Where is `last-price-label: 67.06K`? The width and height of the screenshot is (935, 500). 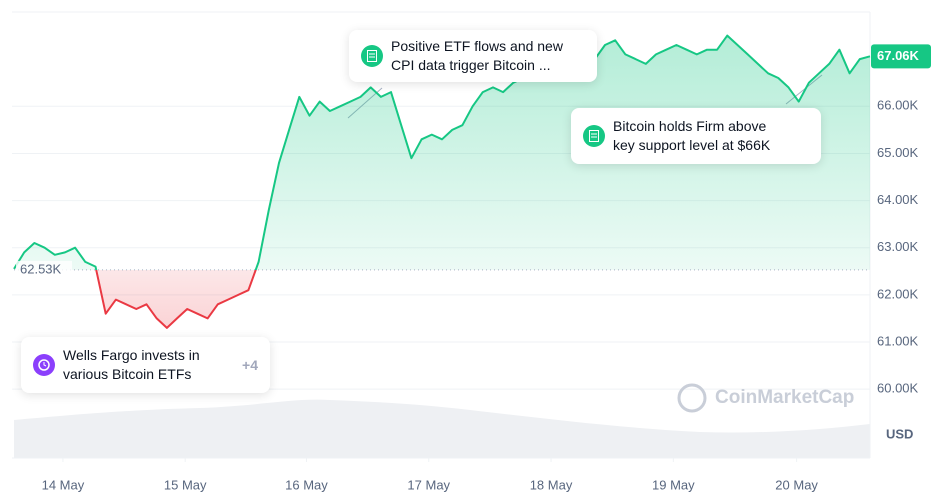
last-price-label: 67.06K is located at coordinates (898, 55).